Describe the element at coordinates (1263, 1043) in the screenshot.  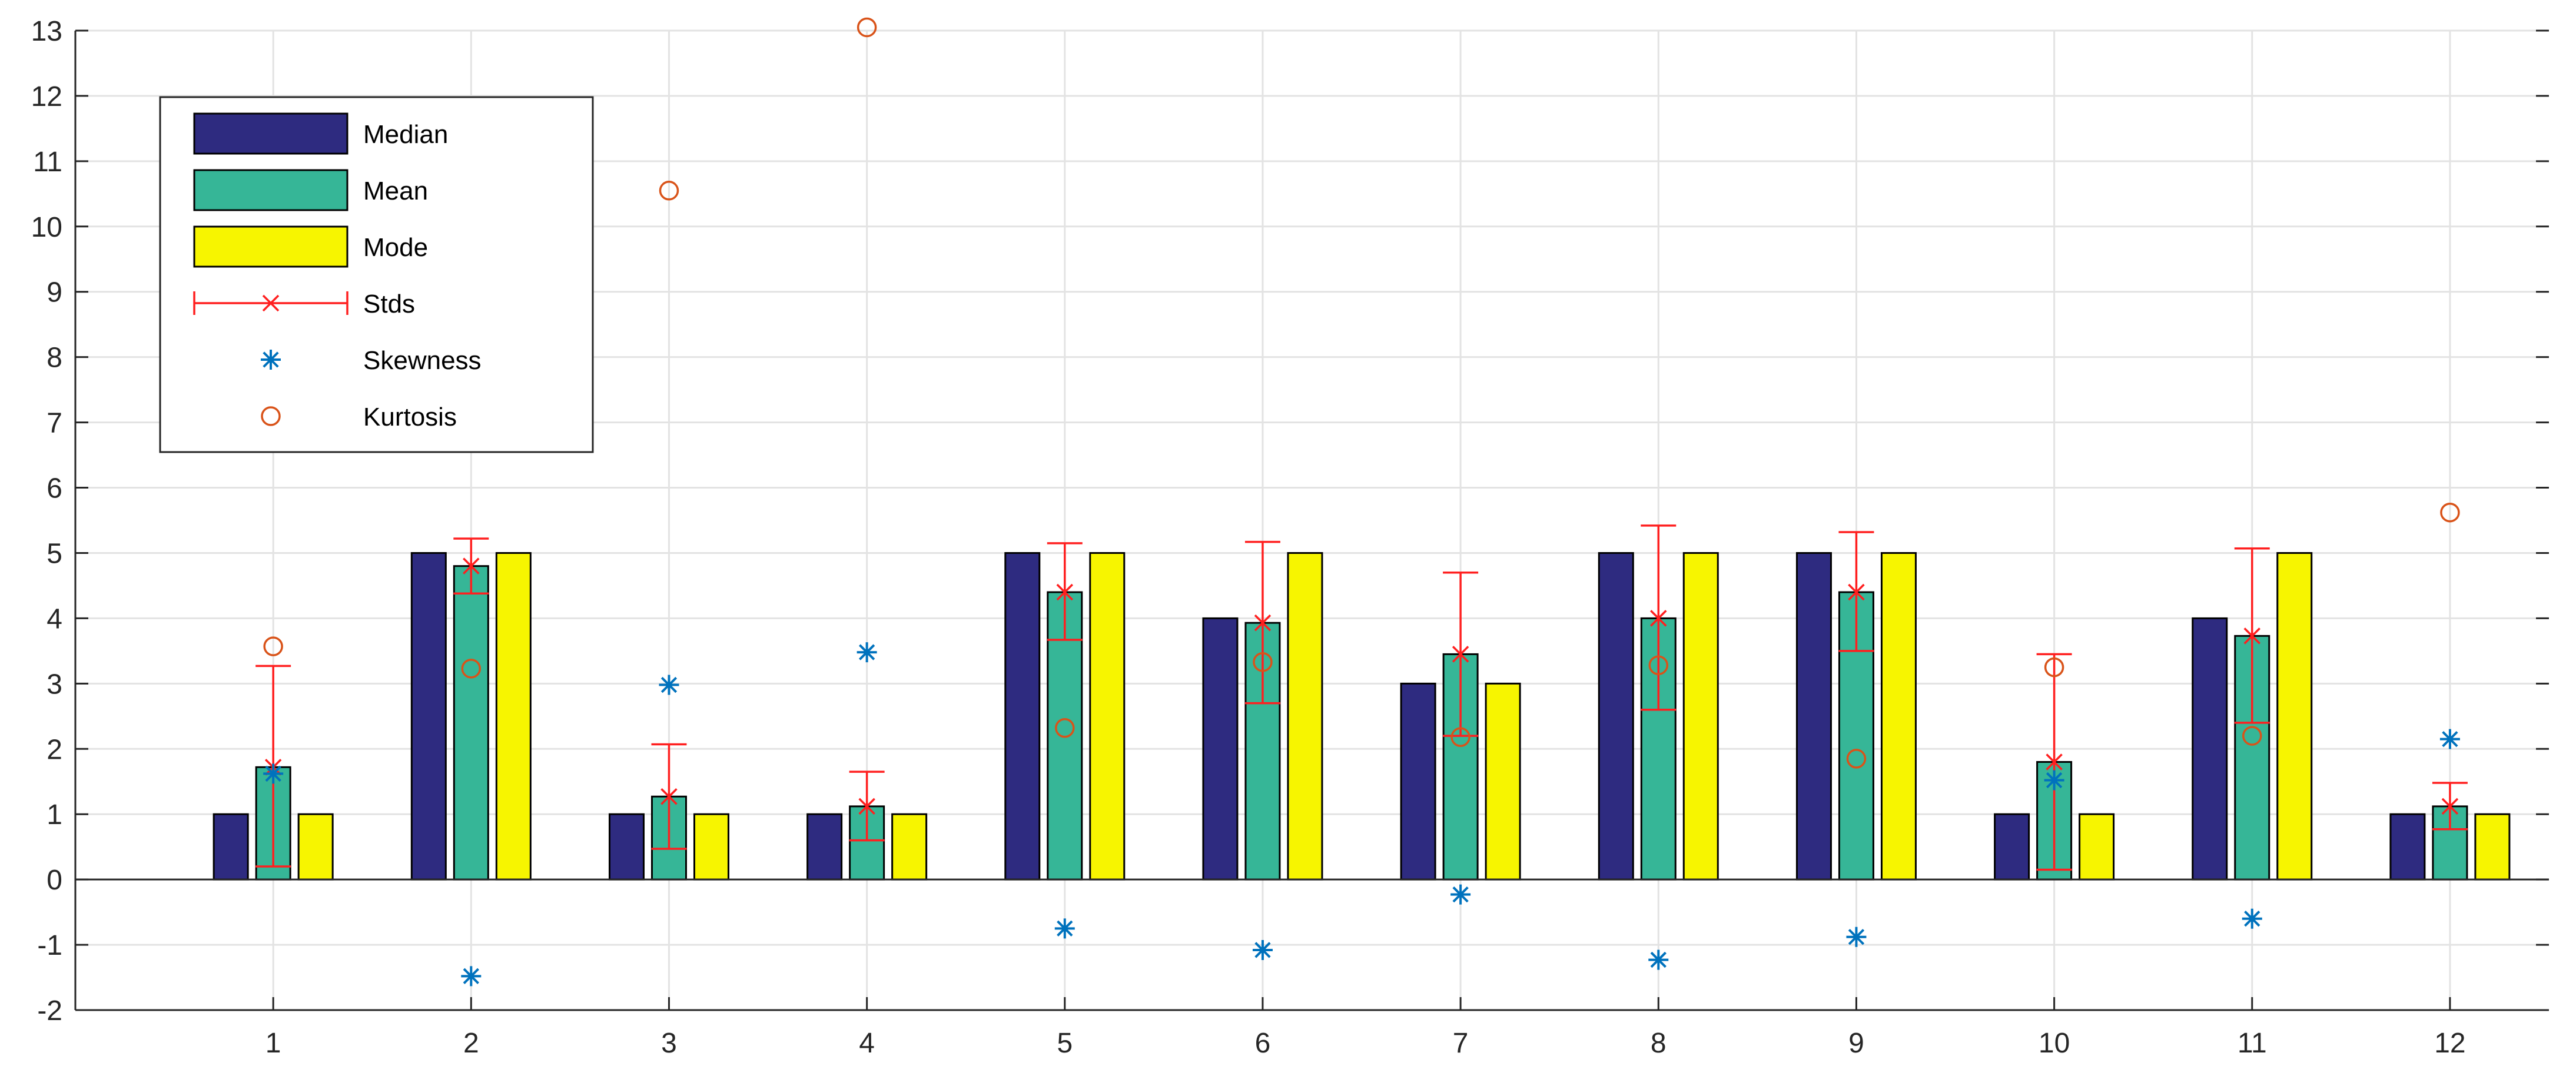
I see `x-tick-label: 6` at that location.